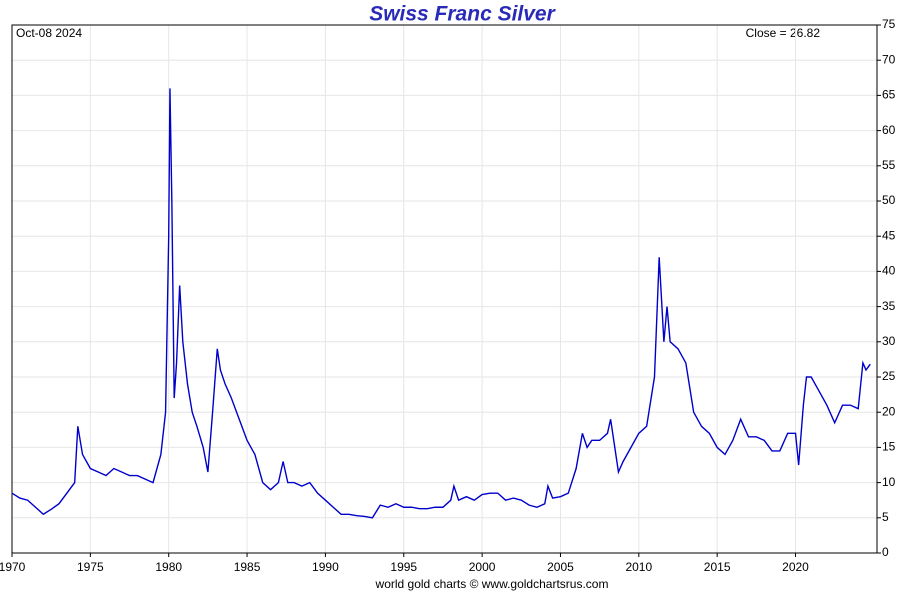  What do you see at coordinates (403, 567) in the screenshot?
I see `x-tick-label: 1995` at bounding box center [403, 567].